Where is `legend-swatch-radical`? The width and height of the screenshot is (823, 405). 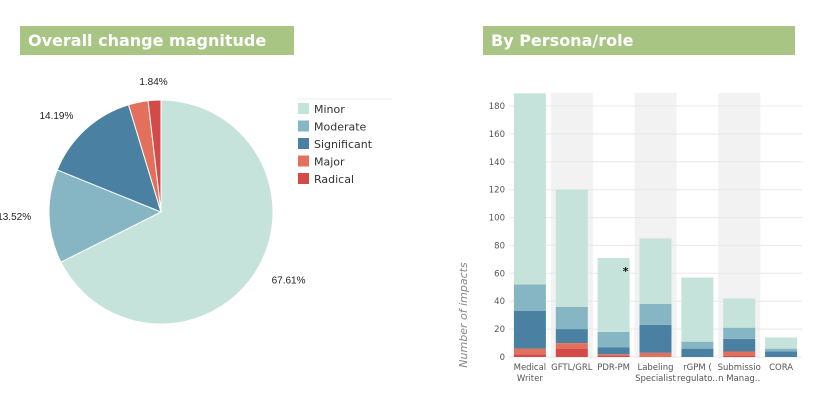
legend-swatch-radical is located at coordinates (303, 178).